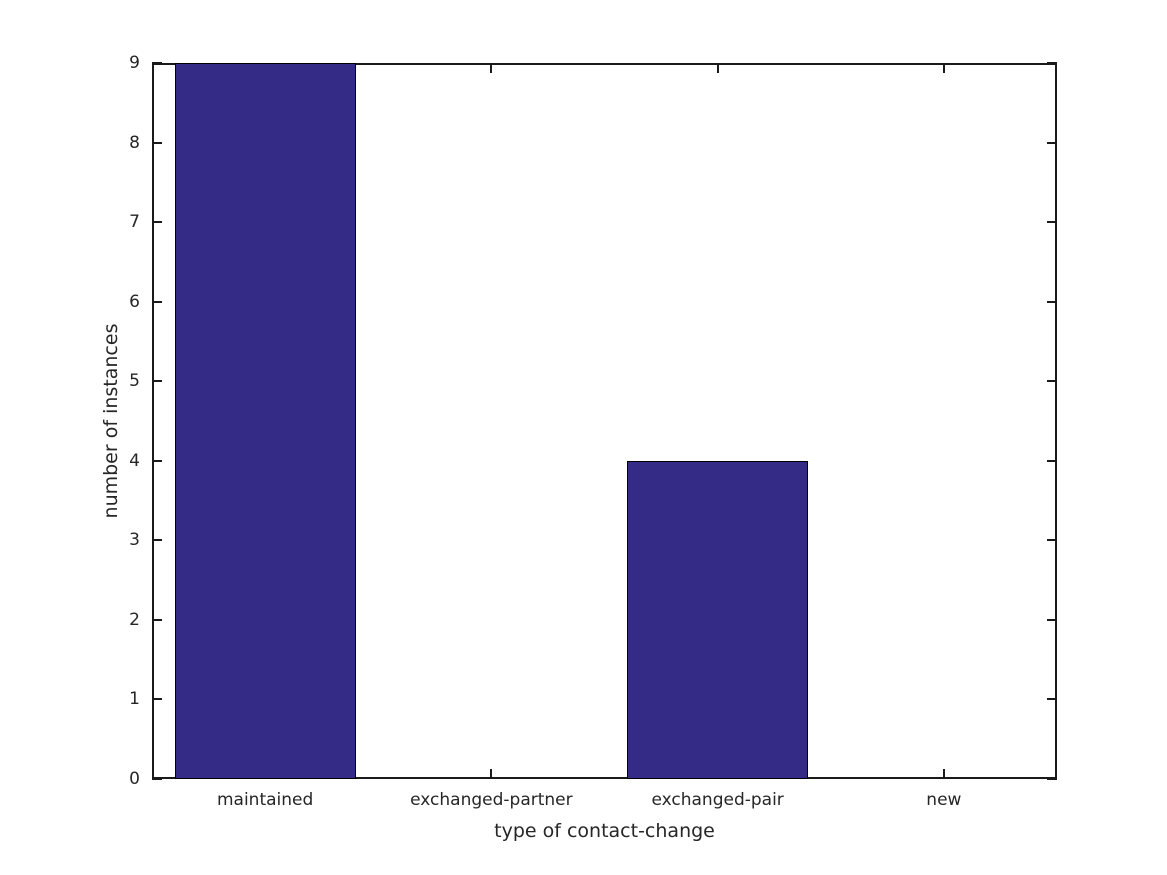 This screenshot has height=875, width=1167. Describe the element at coordinates (604, 831) in the screenshot. I see `x-axis-label: type of contact-change` at that location.